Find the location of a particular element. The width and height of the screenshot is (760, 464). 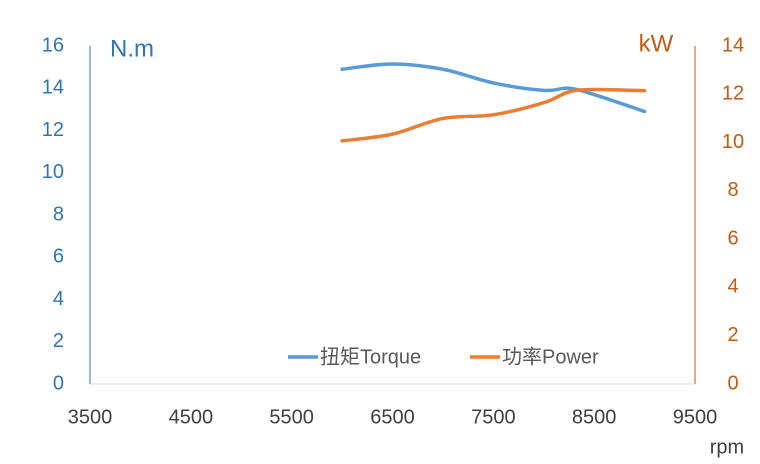

y2-tick-label: 12 is located at coordinates (733, 94).